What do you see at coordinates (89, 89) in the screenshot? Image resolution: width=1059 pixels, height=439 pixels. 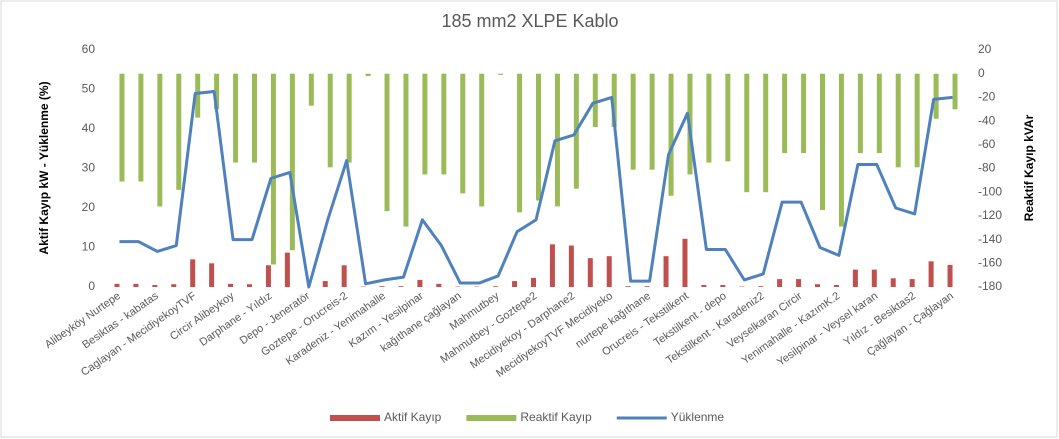 I see `y-tick-label: 50` at bounding box center [89, 89].